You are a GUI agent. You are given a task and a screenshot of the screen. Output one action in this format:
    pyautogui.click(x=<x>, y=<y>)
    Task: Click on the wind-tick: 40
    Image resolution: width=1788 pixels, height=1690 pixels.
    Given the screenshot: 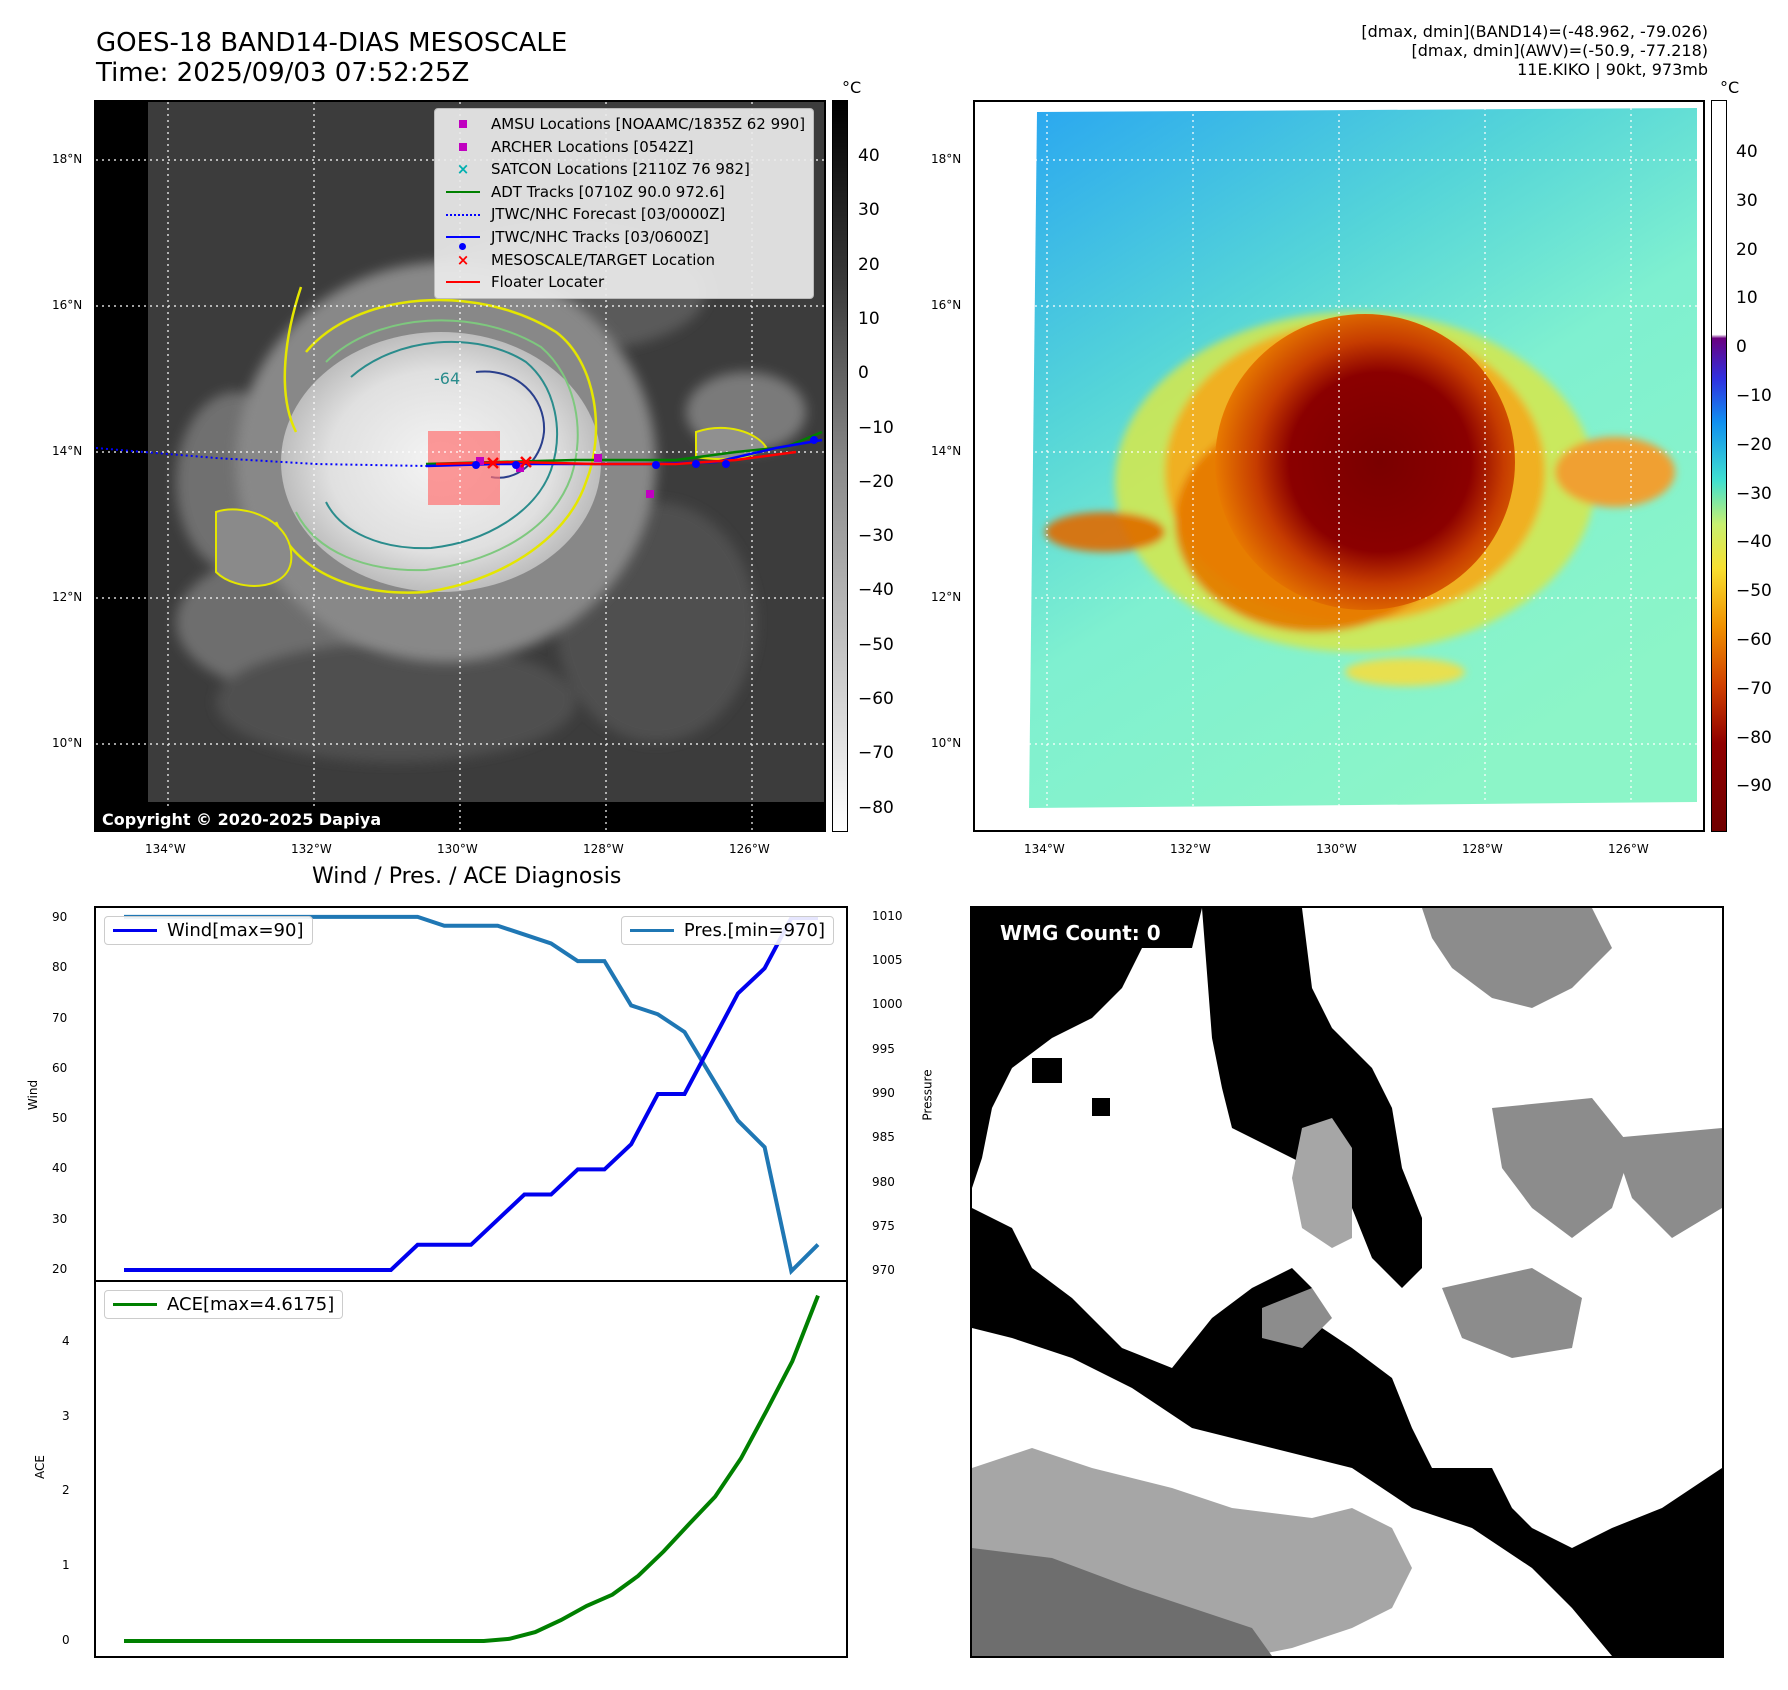 What is the action you would take?
    pyautogui.click(x=60, y=1168)
    